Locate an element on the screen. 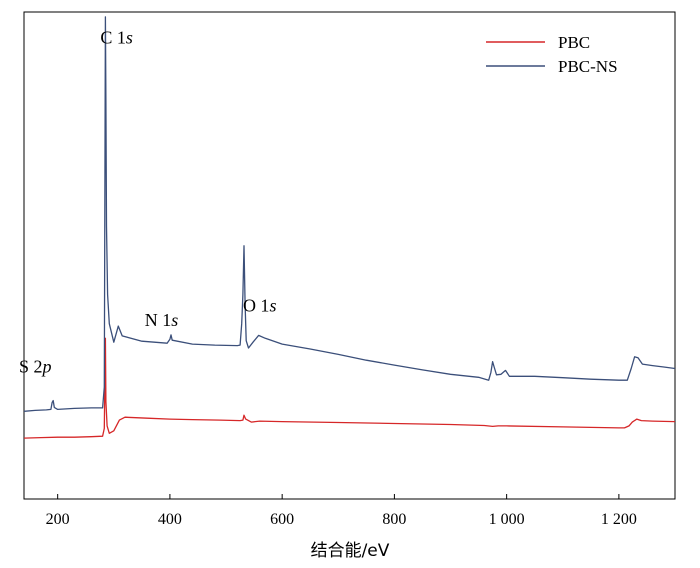  legend: PBC PBC-NS is located at coordinates (552, 54).